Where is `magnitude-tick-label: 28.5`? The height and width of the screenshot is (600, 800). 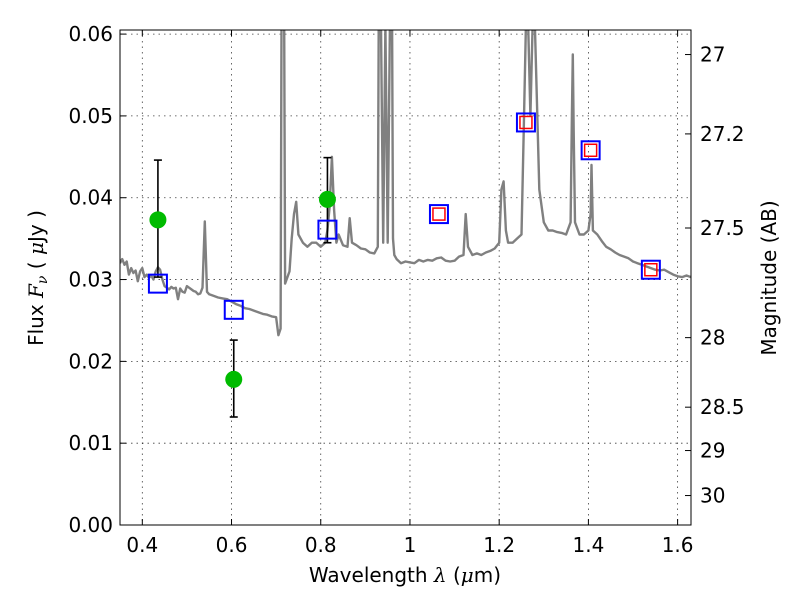 magnitude-tick-label: 28.5 is located at coordinates (722, 407).